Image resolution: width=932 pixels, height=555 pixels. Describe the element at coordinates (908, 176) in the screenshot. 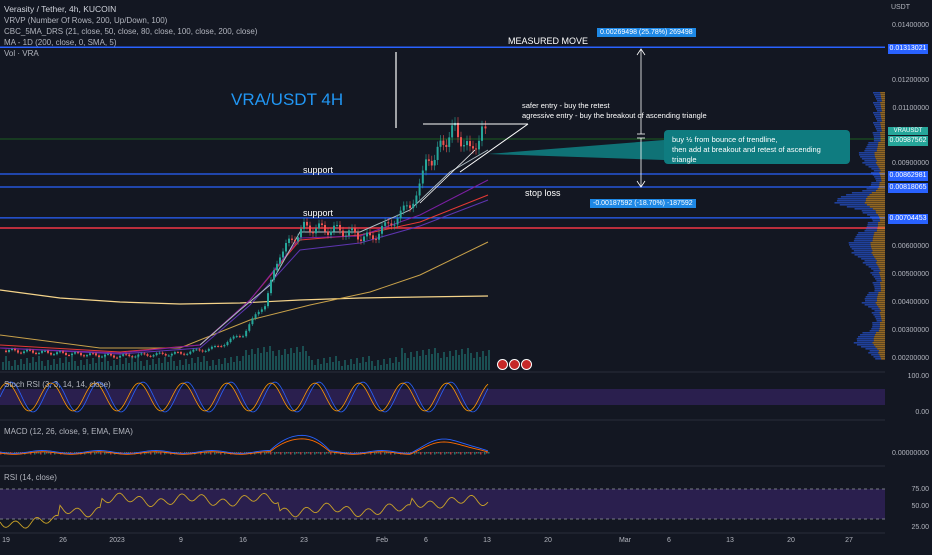

I see `support-upper-price-box: 0.00862981` at that location.